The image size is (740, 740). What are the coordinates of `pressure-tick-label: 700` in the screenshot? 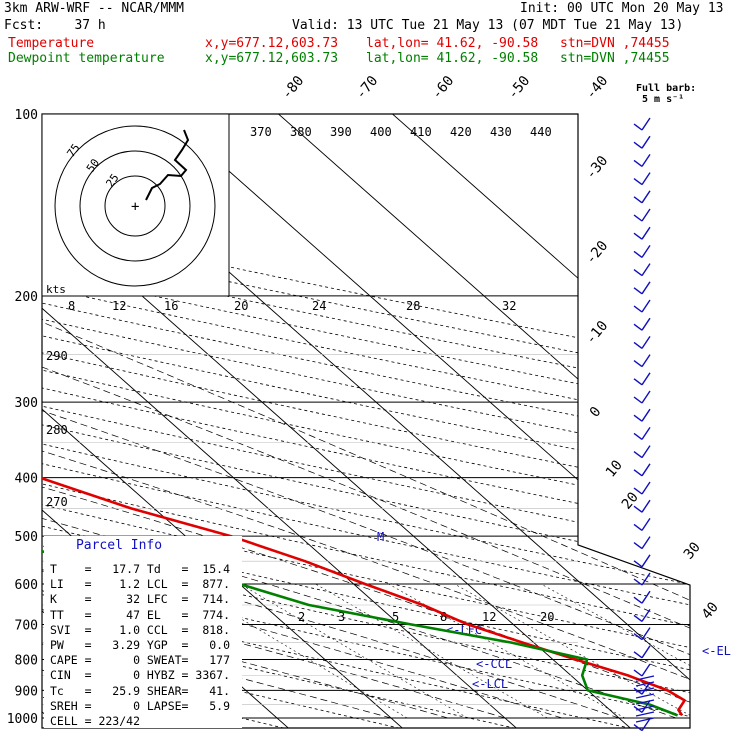 It's located at (26, 625).